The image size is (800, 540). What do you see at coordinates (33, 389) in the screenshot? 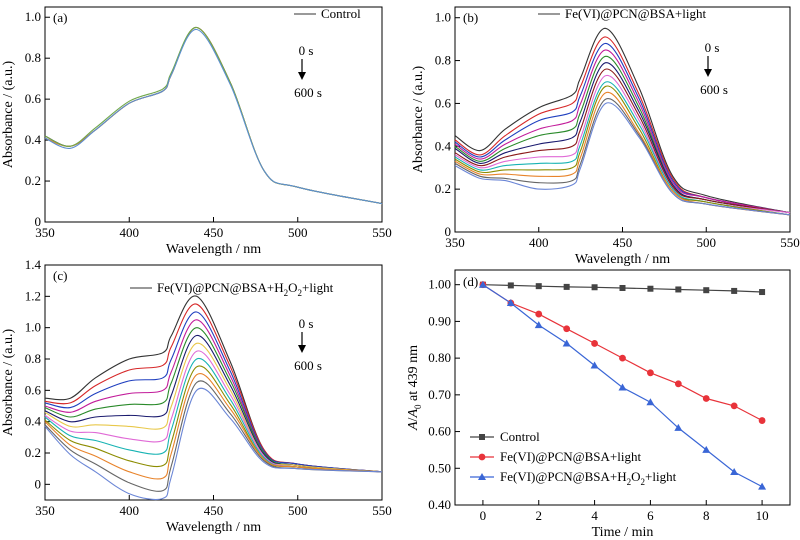
I see `y-tick-label: 0.6` at bounding box center [33, 389].